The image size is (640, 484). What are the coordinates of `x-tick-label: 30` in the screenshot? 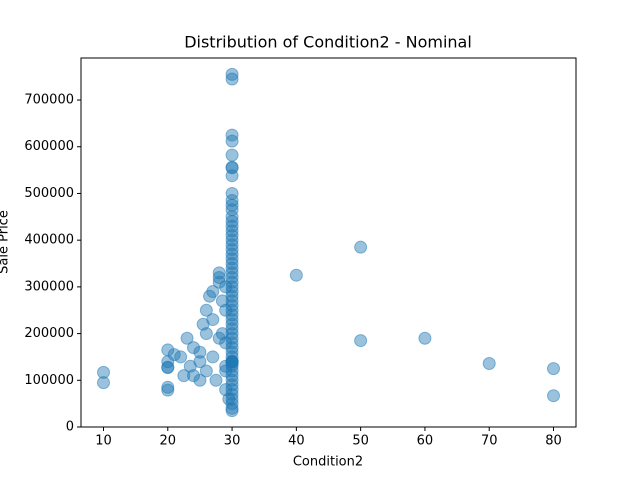 It's located at (232, 441).